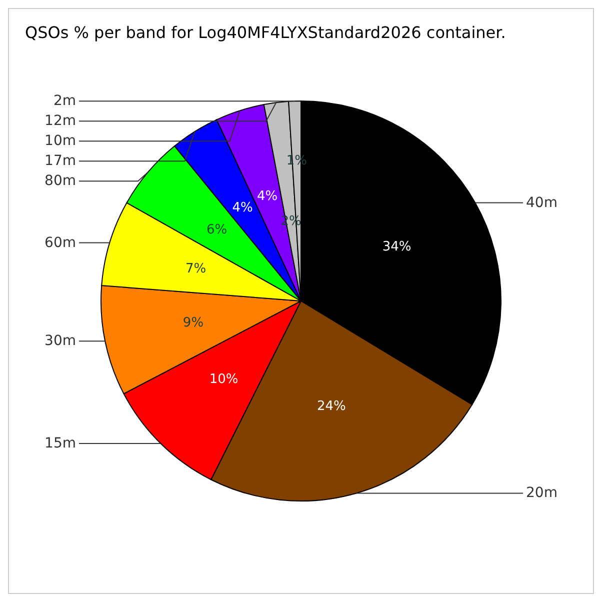 The width and height of the screenshot is (600, 600). What do you see at coordinates (60, 141) in the screenshot?
I see `slice-label: 10m` at bounding box center [60, 141].